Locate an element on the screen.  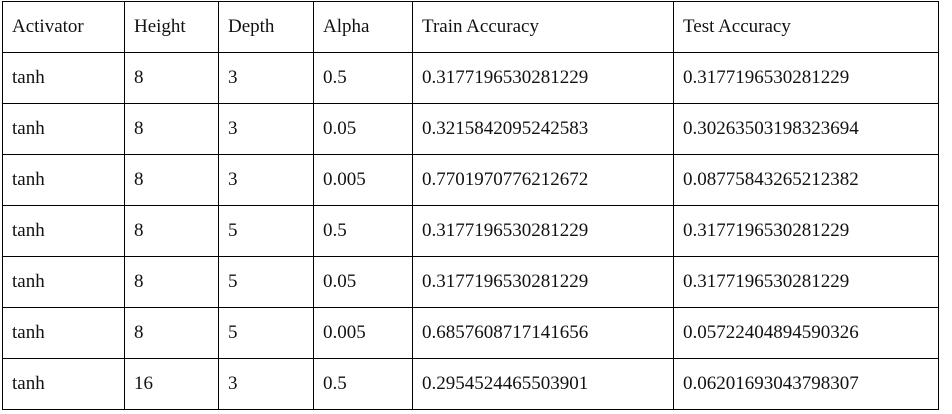
header-height: Height is located at coordinates (171, 27).